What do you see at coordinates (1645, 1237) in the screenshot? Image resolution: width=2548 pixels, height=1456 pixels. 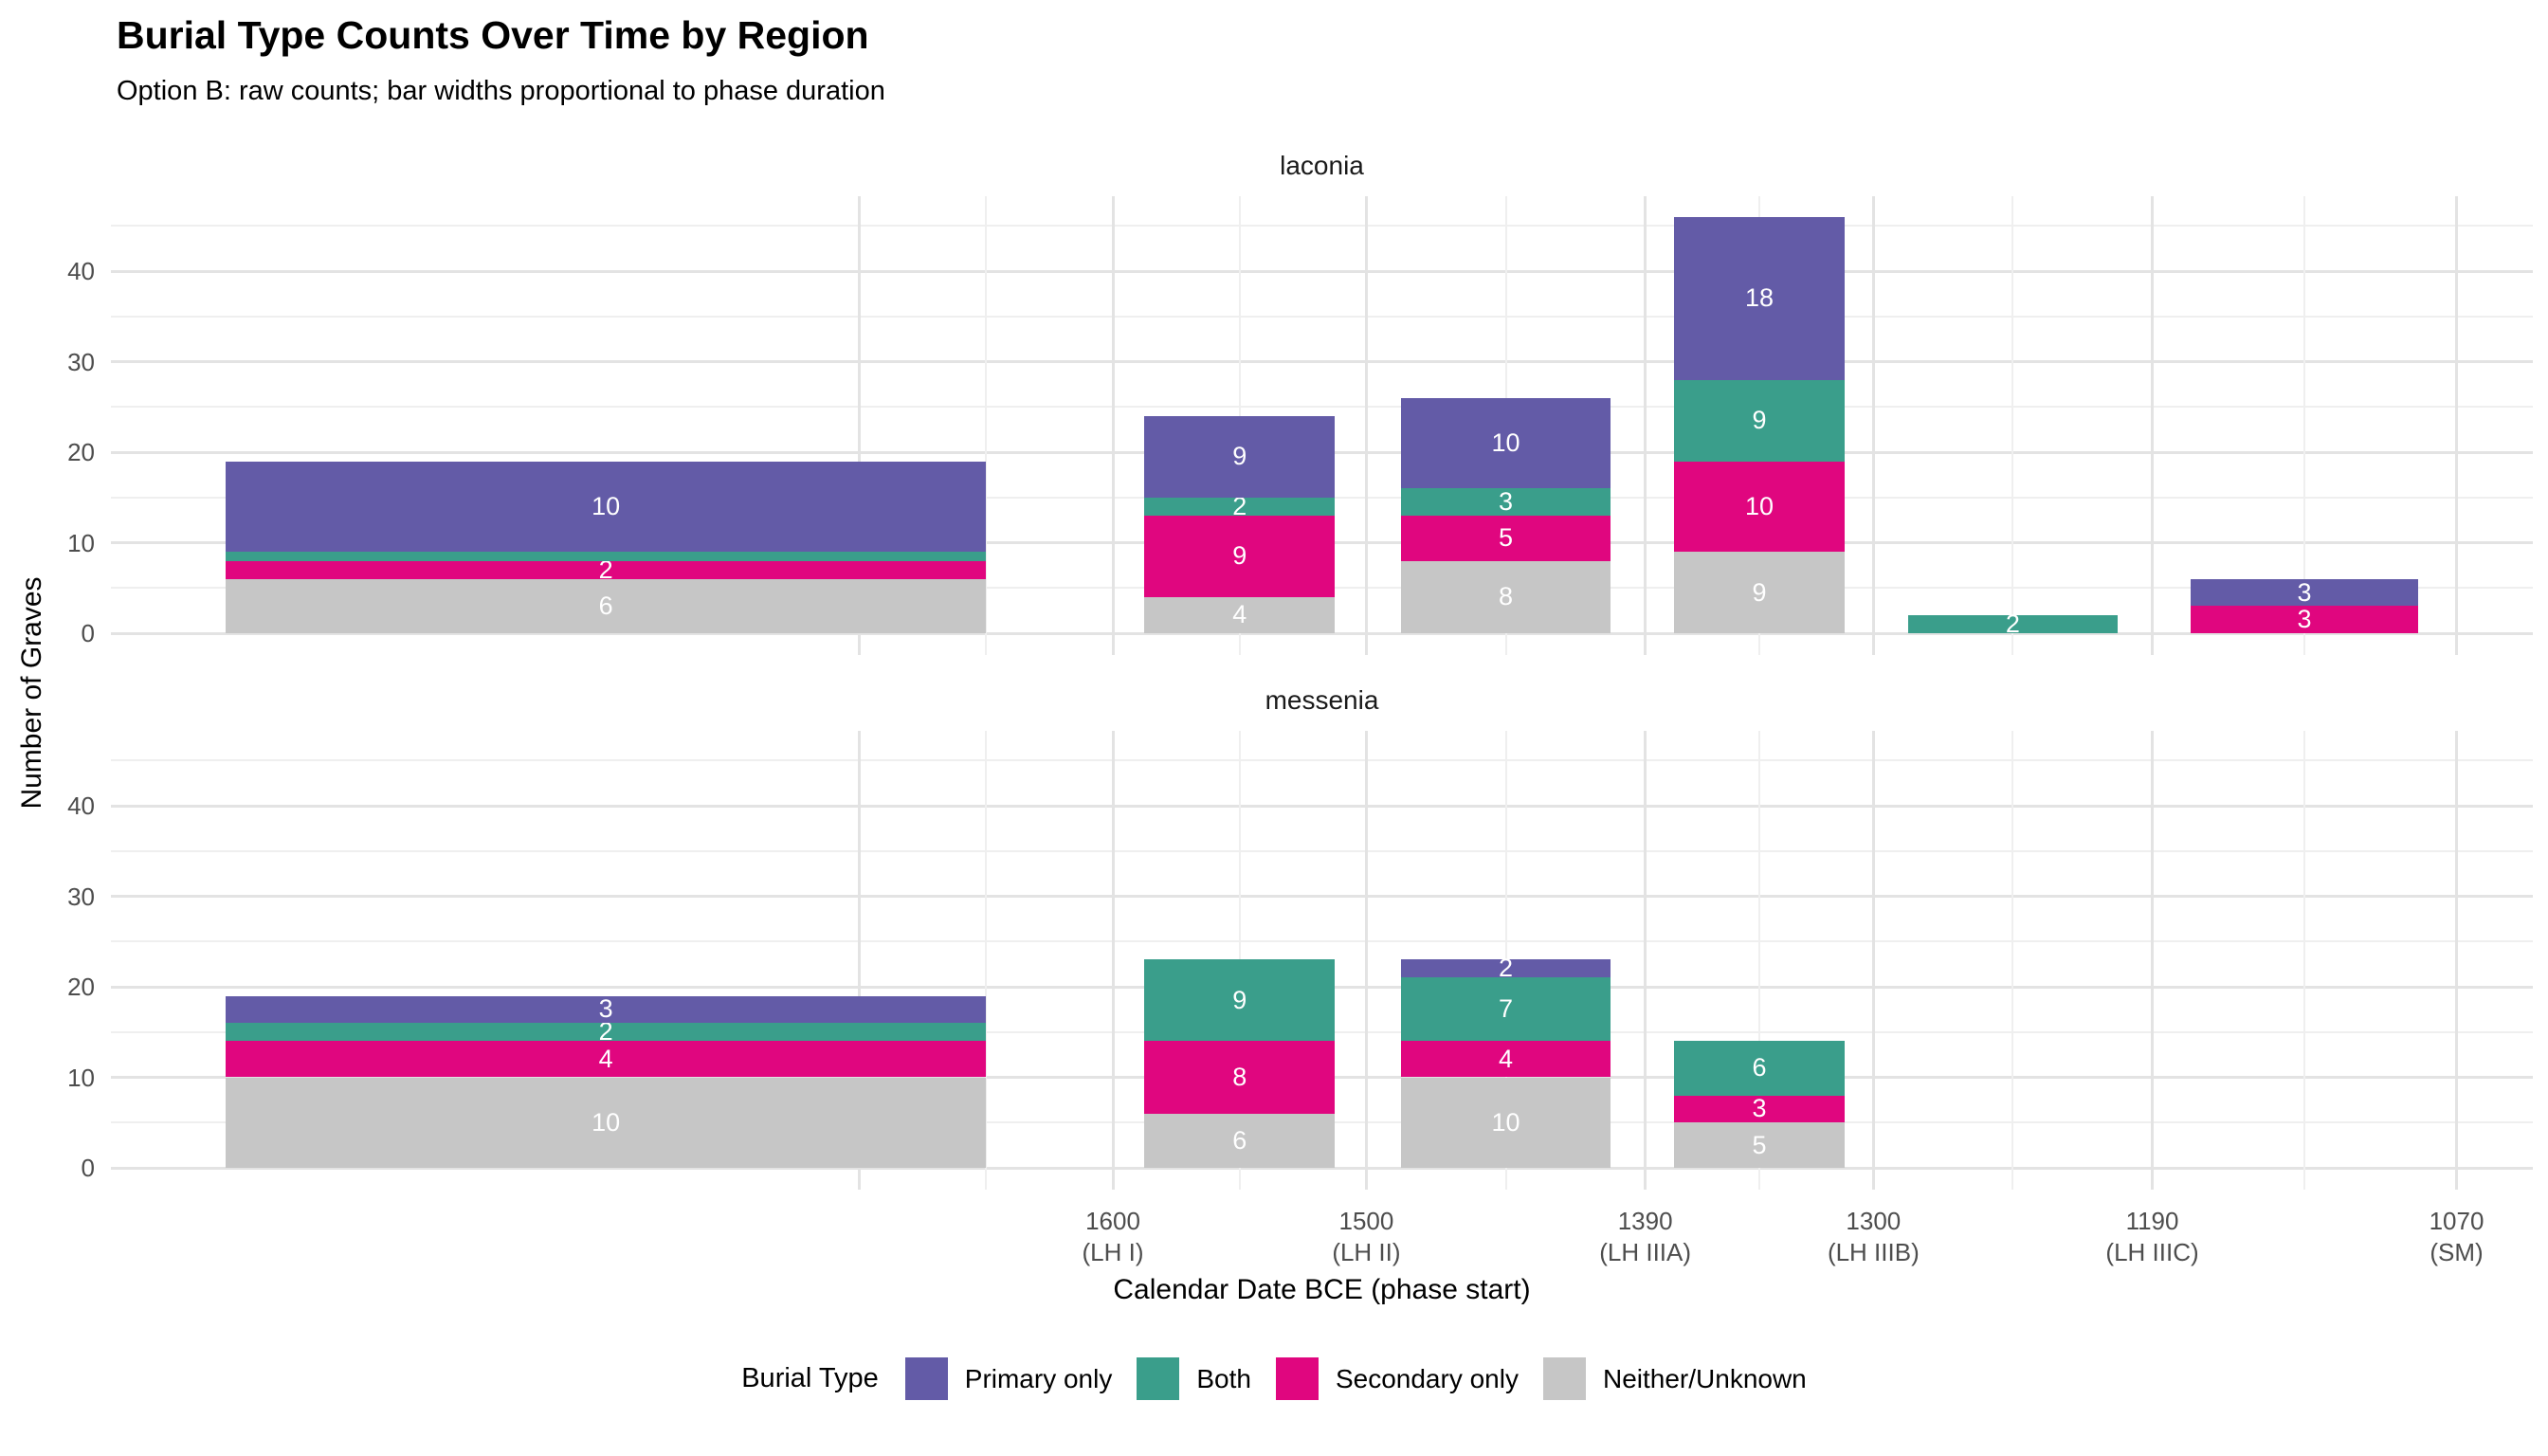 I see `x-tick-label: 1390 (LH IIIA)` at bounding box center [1645, 1237].